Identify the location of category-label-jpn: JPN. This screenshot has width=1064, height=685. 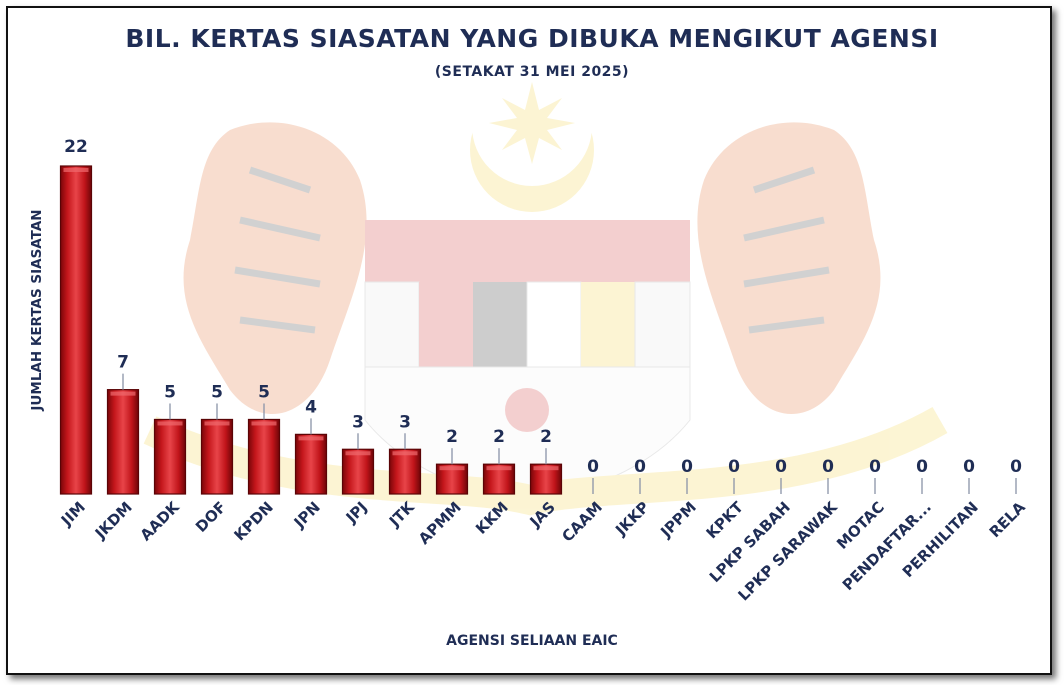
(307, 515).